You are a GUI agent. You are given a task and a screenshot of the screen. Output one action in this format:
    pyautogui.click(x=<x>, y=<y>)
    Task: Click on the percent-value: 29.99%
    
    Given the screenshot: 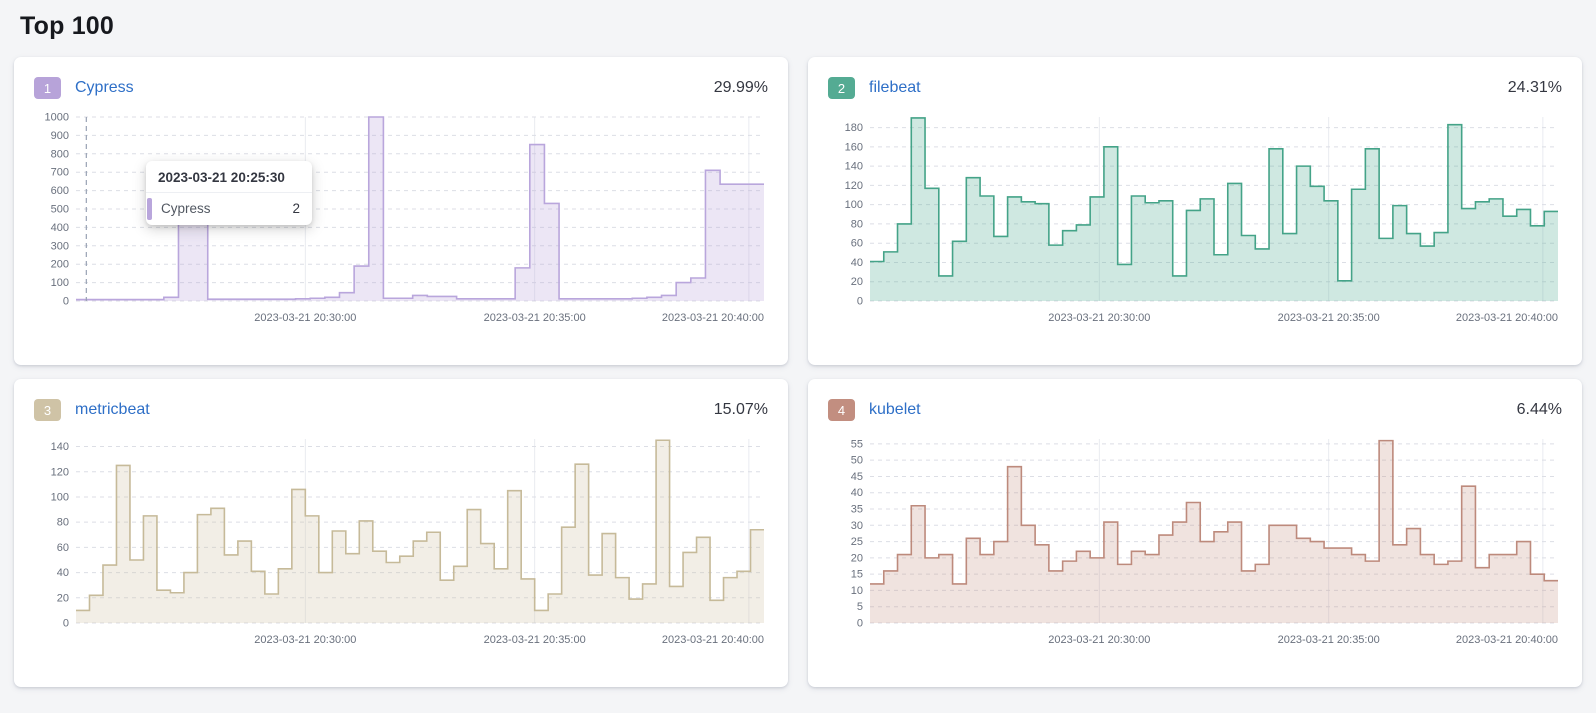 What is the action you would take?
    pyautogui.click(x=740, y=87)
    